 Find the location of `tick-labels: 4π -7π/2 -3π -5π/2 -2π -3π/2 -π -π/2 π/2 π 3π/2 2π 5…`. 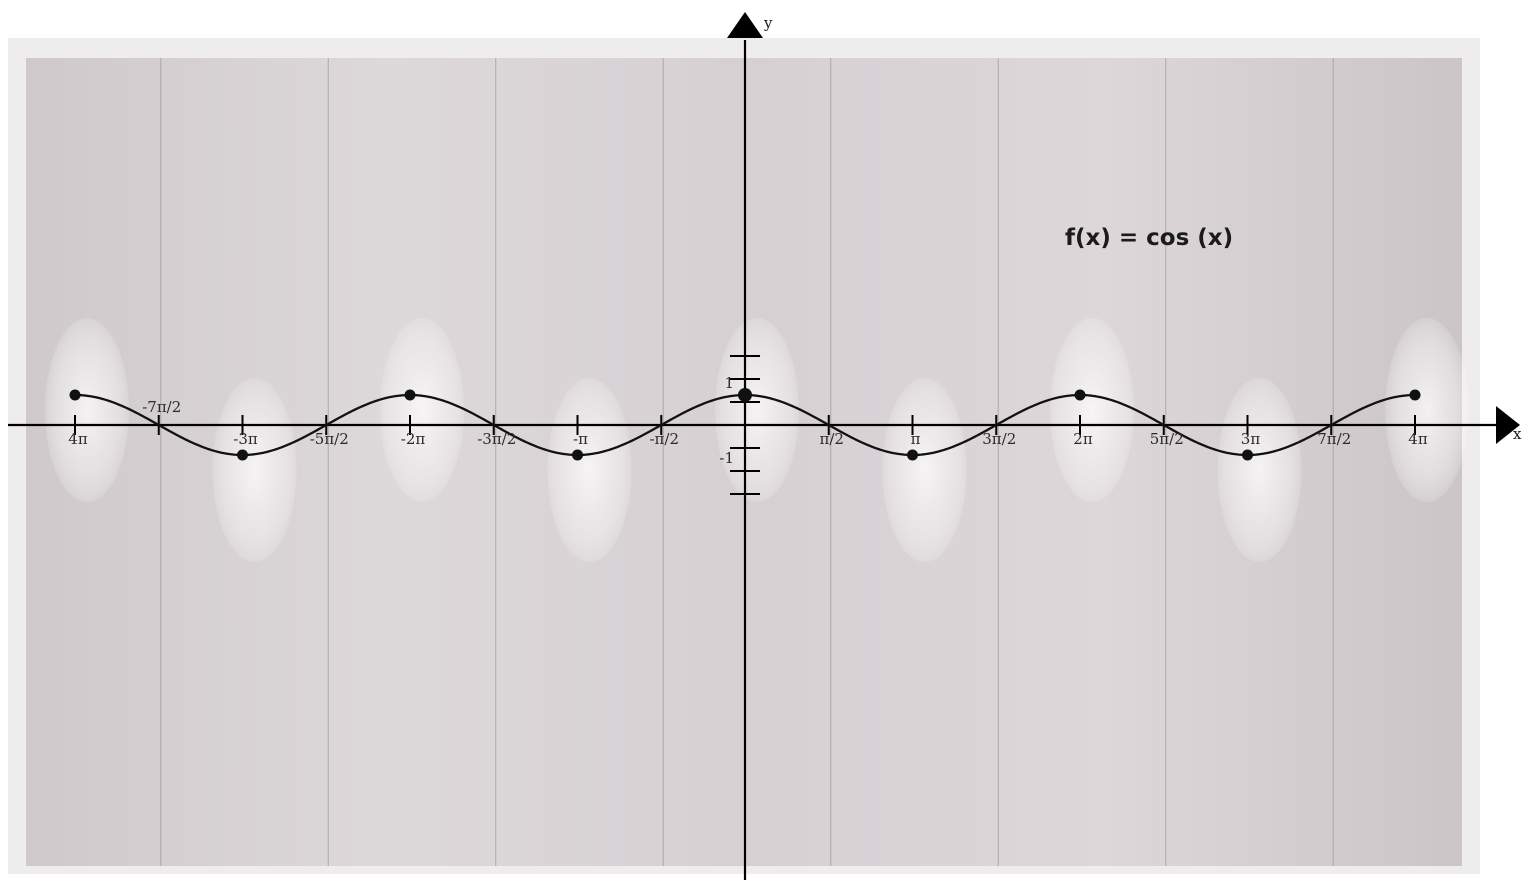

tick-labels: 4π -7π/2 -3π -5π/2 -2π -3π/2 -π -π/2 π/2 π 3π/2 2π 5… is located at coordinates (748, 420).